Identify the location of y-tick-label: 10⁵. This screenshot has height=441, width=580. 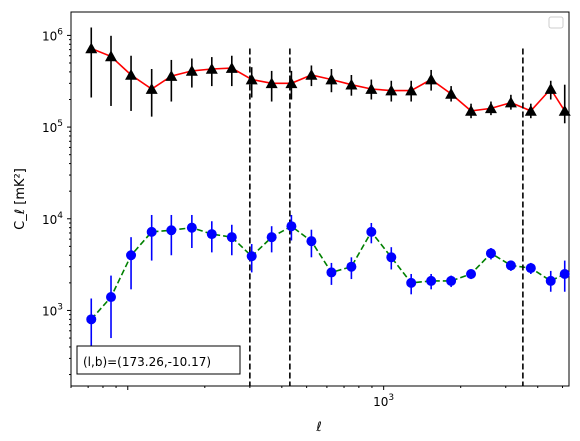
(52, 127).